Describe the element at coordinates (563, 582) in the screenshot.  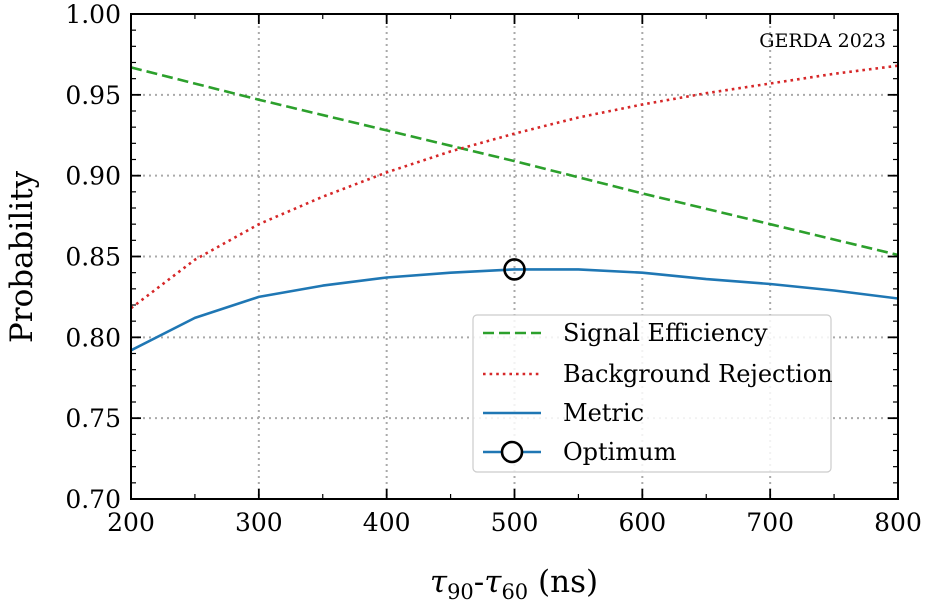
I see `x-axis-title-unit: (ns)` at that location.